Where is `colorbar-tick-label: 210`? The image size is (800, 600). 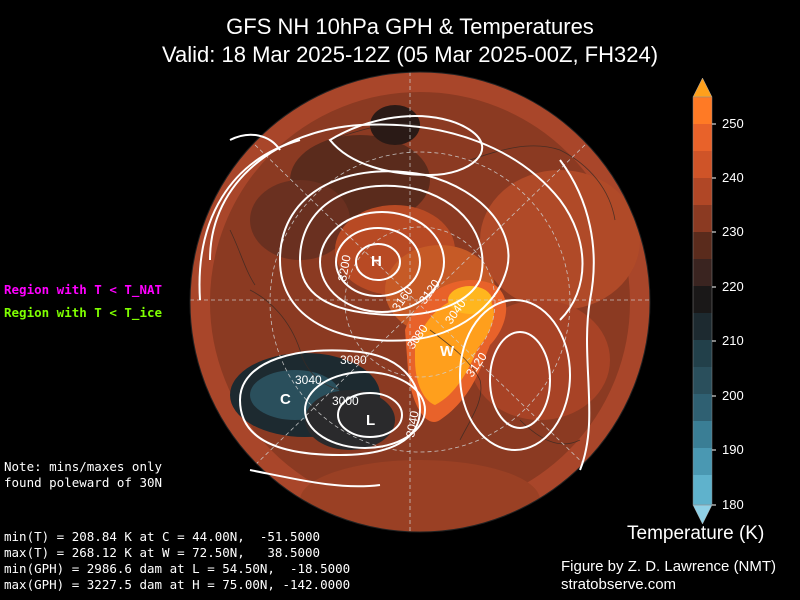
colorbar-tick-label: 210 is located at coordinates (733, 340).